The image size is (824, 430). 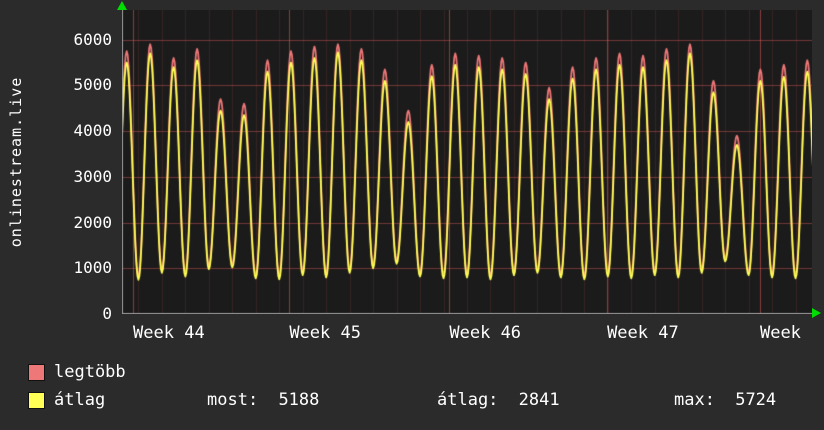 What do you see at coordinates (643, 333) in the screenshot?
I see `x-tick-label: Week 47` at bounding box center [643, 333].